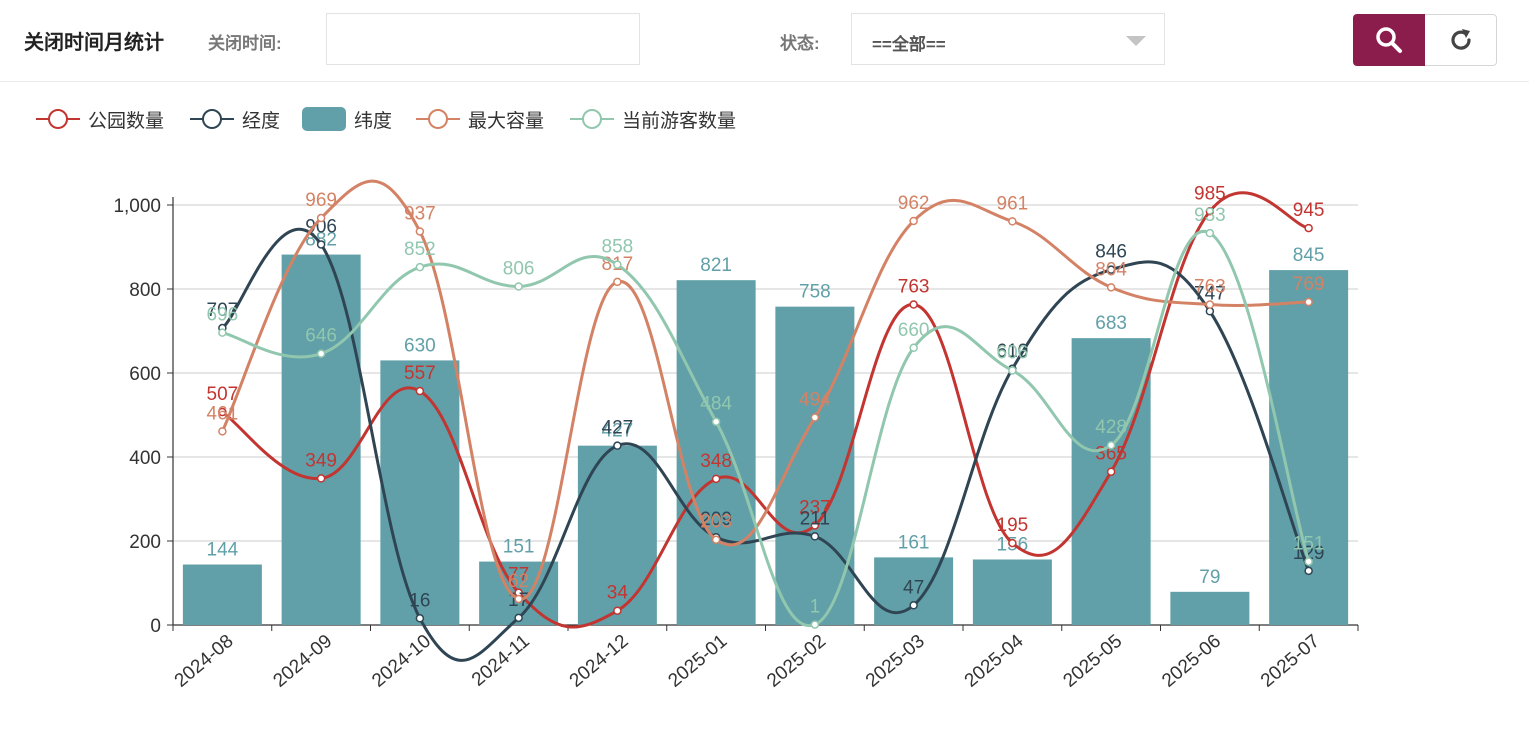 This screenshot has height=745, width=1529. Describe the element at coordinates (518, 575) in the screenshot. I see `line-data-label: 77` at that location.